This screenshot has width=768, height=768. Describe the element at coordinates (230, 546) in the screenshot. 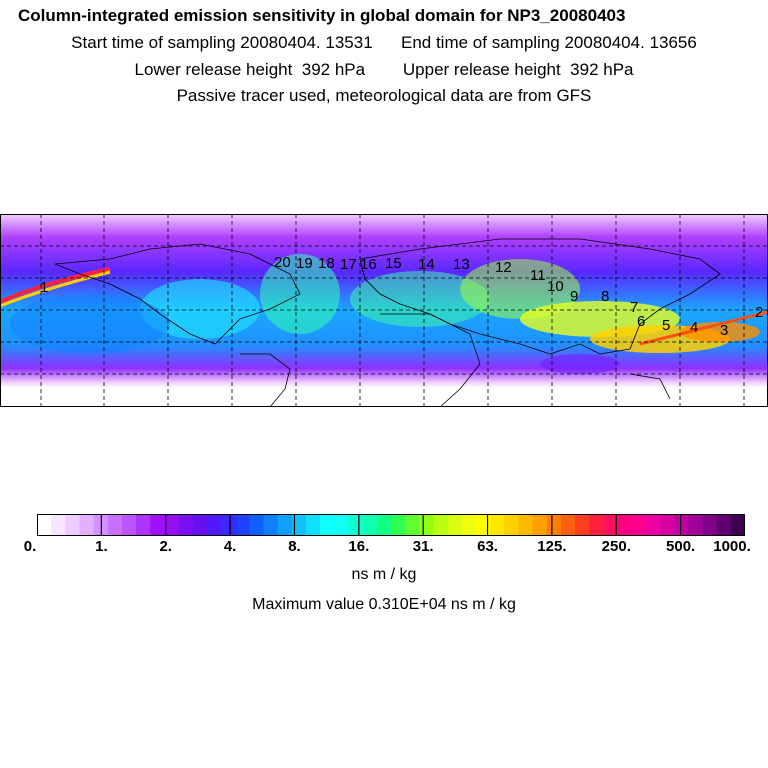

I see `colorbar-tick-label: 4.` at that location.